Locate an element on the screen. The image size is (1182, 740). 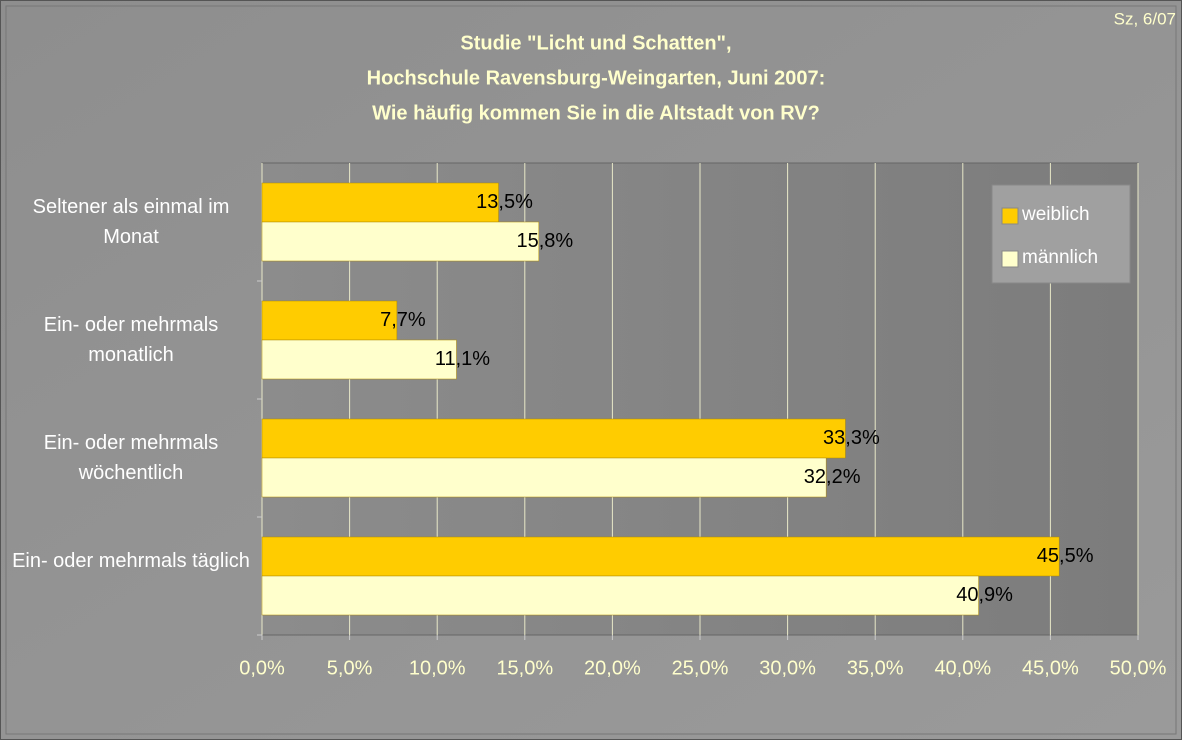
data-label: 11,1% is located at coordinates (462, 359).